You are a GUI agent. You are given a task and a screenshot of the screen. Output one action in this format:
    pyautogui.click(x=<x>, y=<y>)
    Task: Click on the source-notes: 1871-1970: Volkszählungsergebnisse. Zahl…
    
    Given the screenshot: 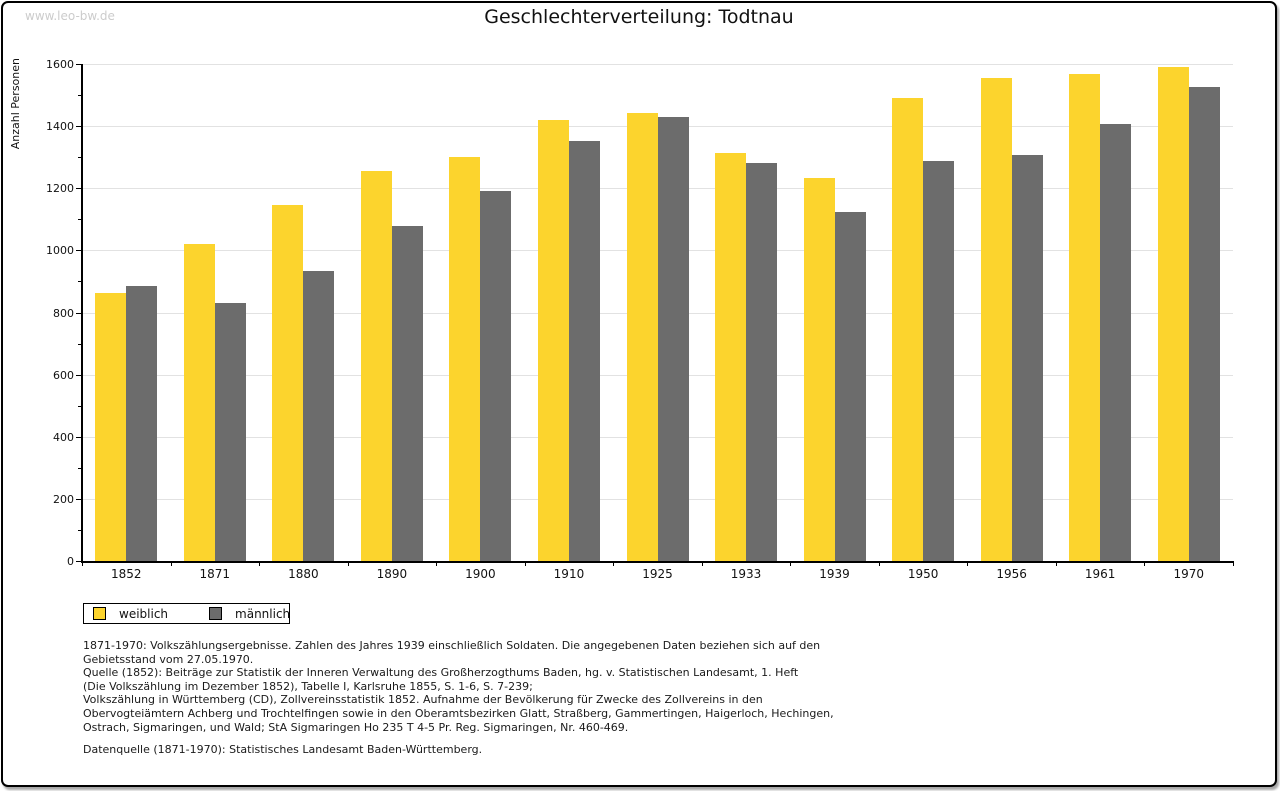 What is the action you would take?
    pyautogui.click(x=458, y=686)
    